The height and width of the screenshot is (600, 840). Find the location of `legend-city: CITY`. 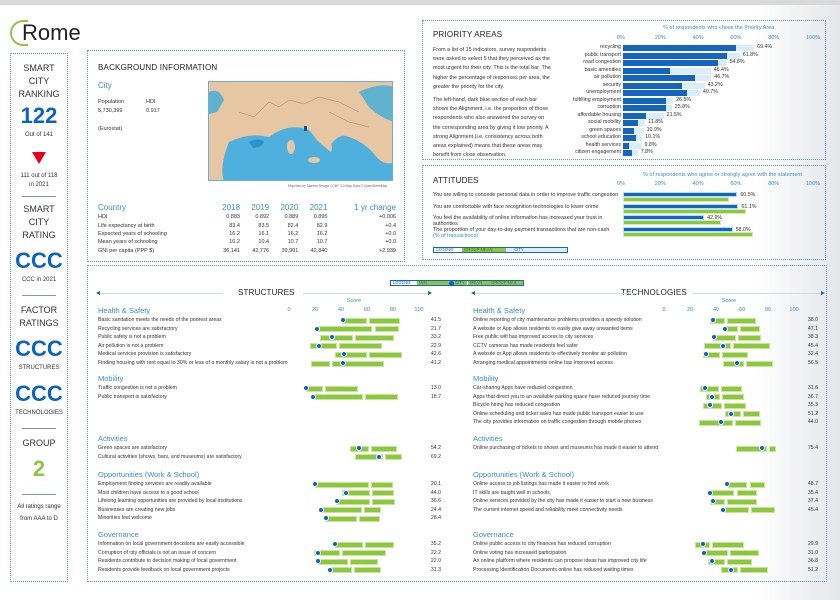

legend-city: CITY is located at coordinates (457, 283).